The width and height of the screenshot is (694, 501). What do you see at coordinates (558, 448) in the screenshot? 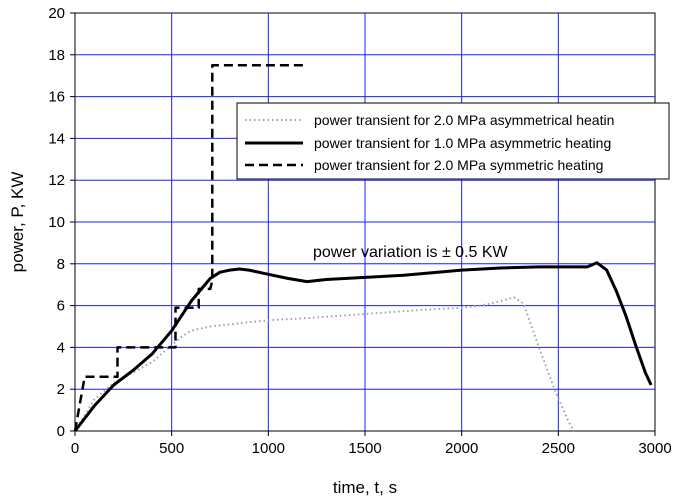
I see `x-tick-label-5: 2500` at bounding box center [558, 448].